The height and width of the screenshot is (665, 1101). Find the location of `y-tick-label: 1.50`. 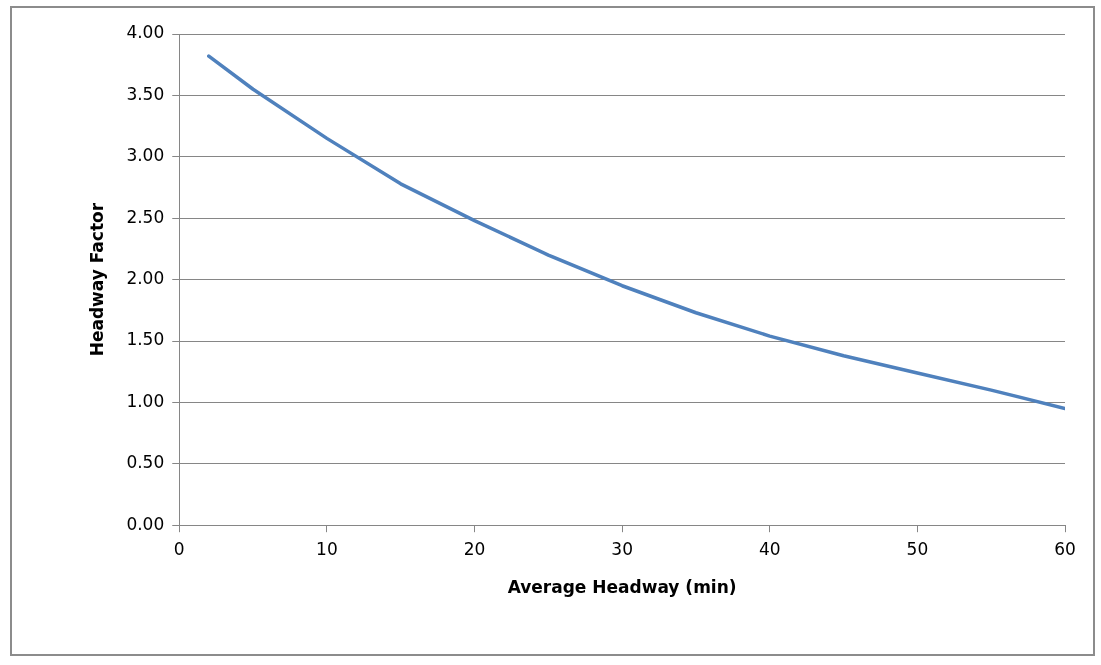

y-tick-label: 1.50 is located at coordinates (145, 339).